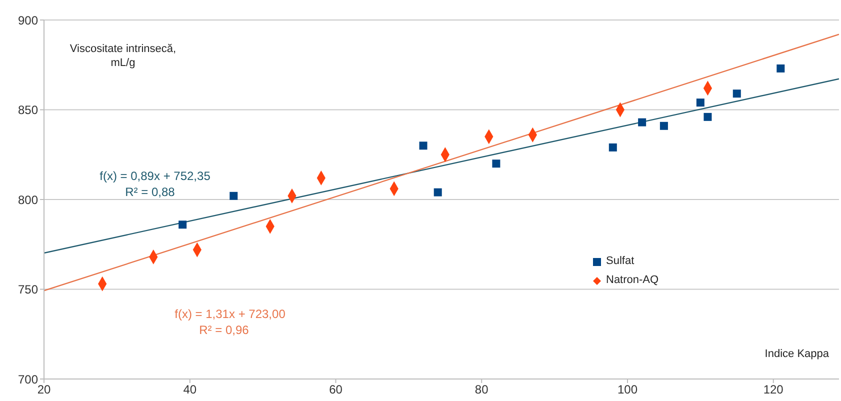  What do you see at coordinates (620, 261) in the screenshot?
I see `legend-label: Sulfat` at bounding box center [620, 261].